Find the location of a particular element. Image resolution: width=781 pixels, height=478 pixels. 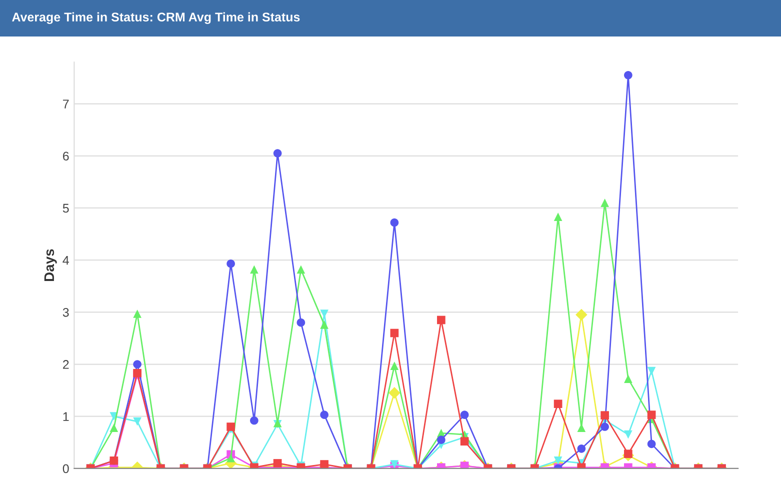

y-tick-label: 1 is located at coordinates (66, 416).